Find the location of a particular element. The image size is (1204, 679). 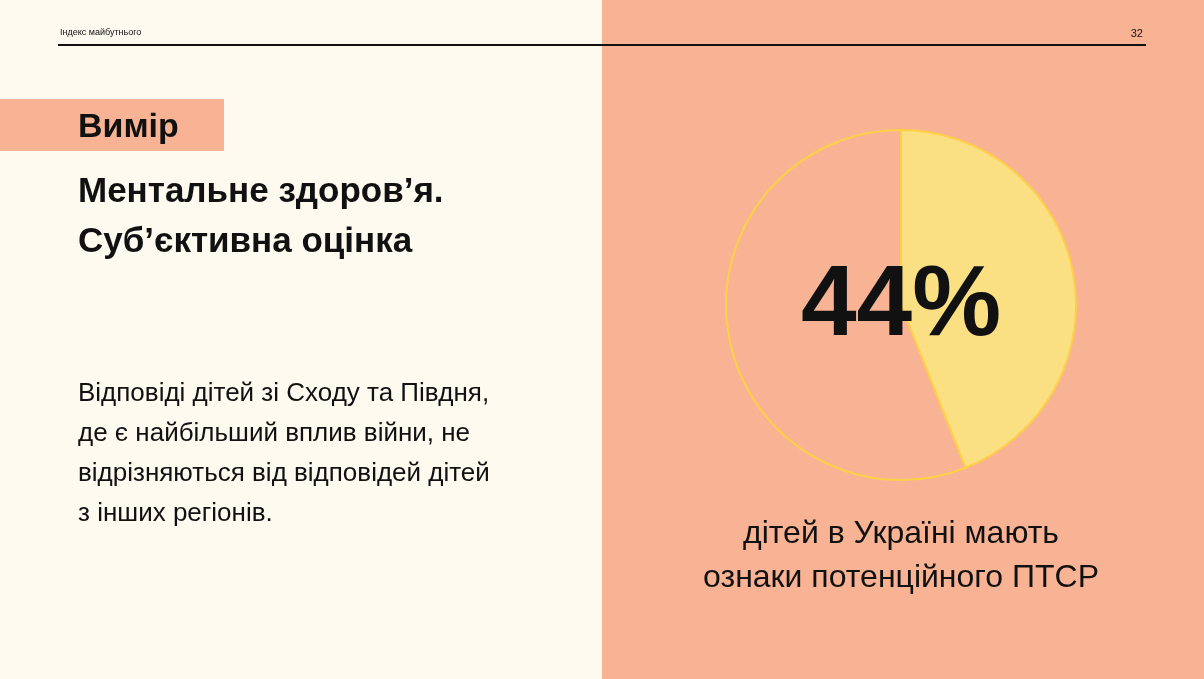

text: дітей в Україні мають ознаки потенційного ПТСР is located at coordinates (901, 554).